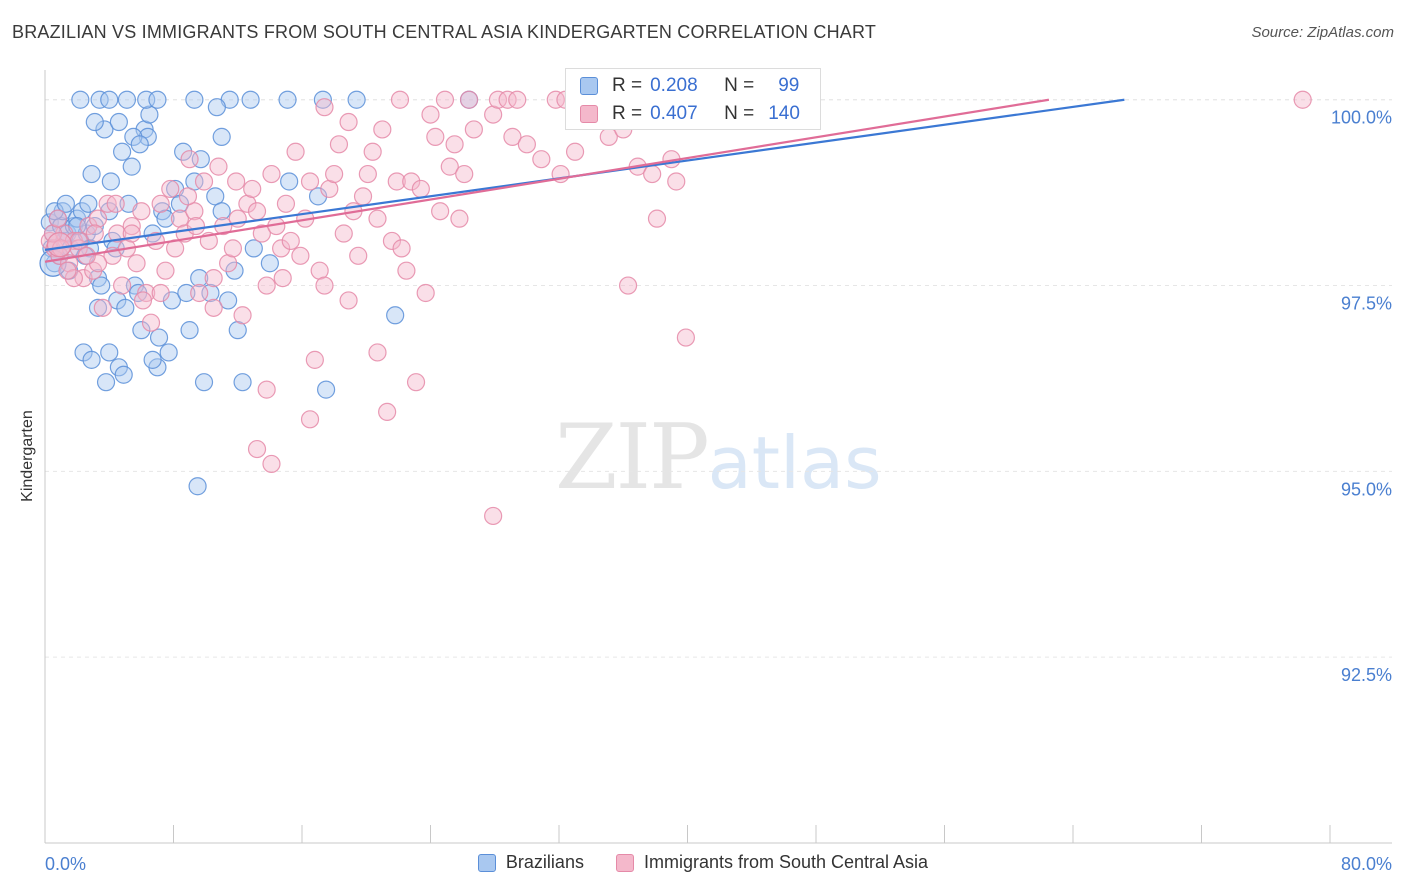 The image size is (1406, 892). Describe the element at coordinates (1366, 864) in the screenshot. I see `x-tick-label: 80.0%` at that location.